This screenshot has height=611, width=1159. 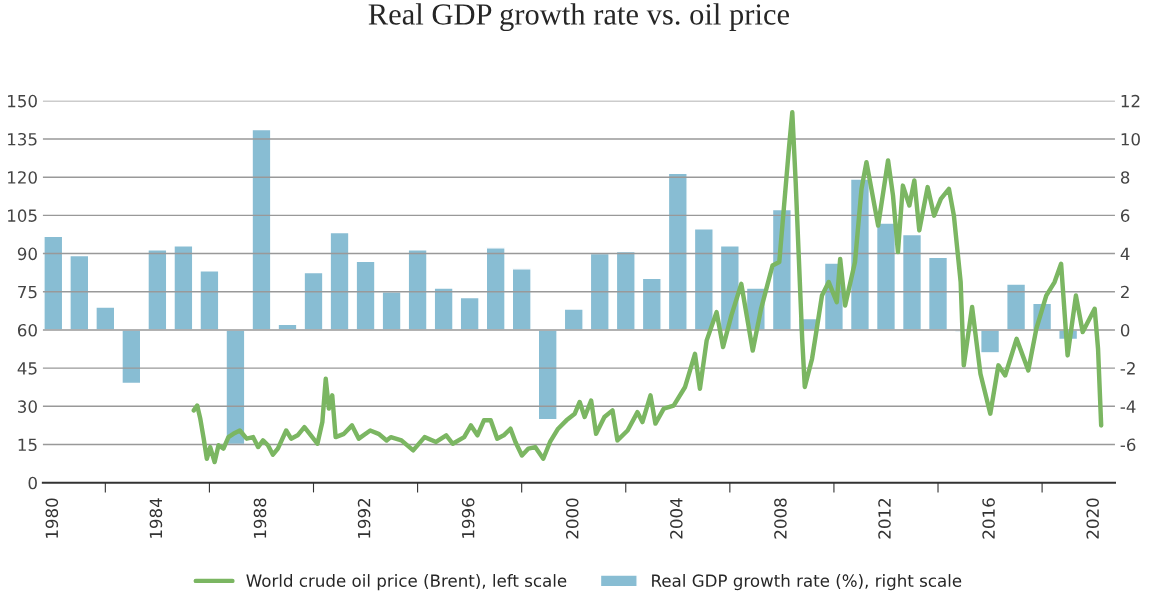 I want to click on y-tick-label: 105, so click(x=22, y=215).